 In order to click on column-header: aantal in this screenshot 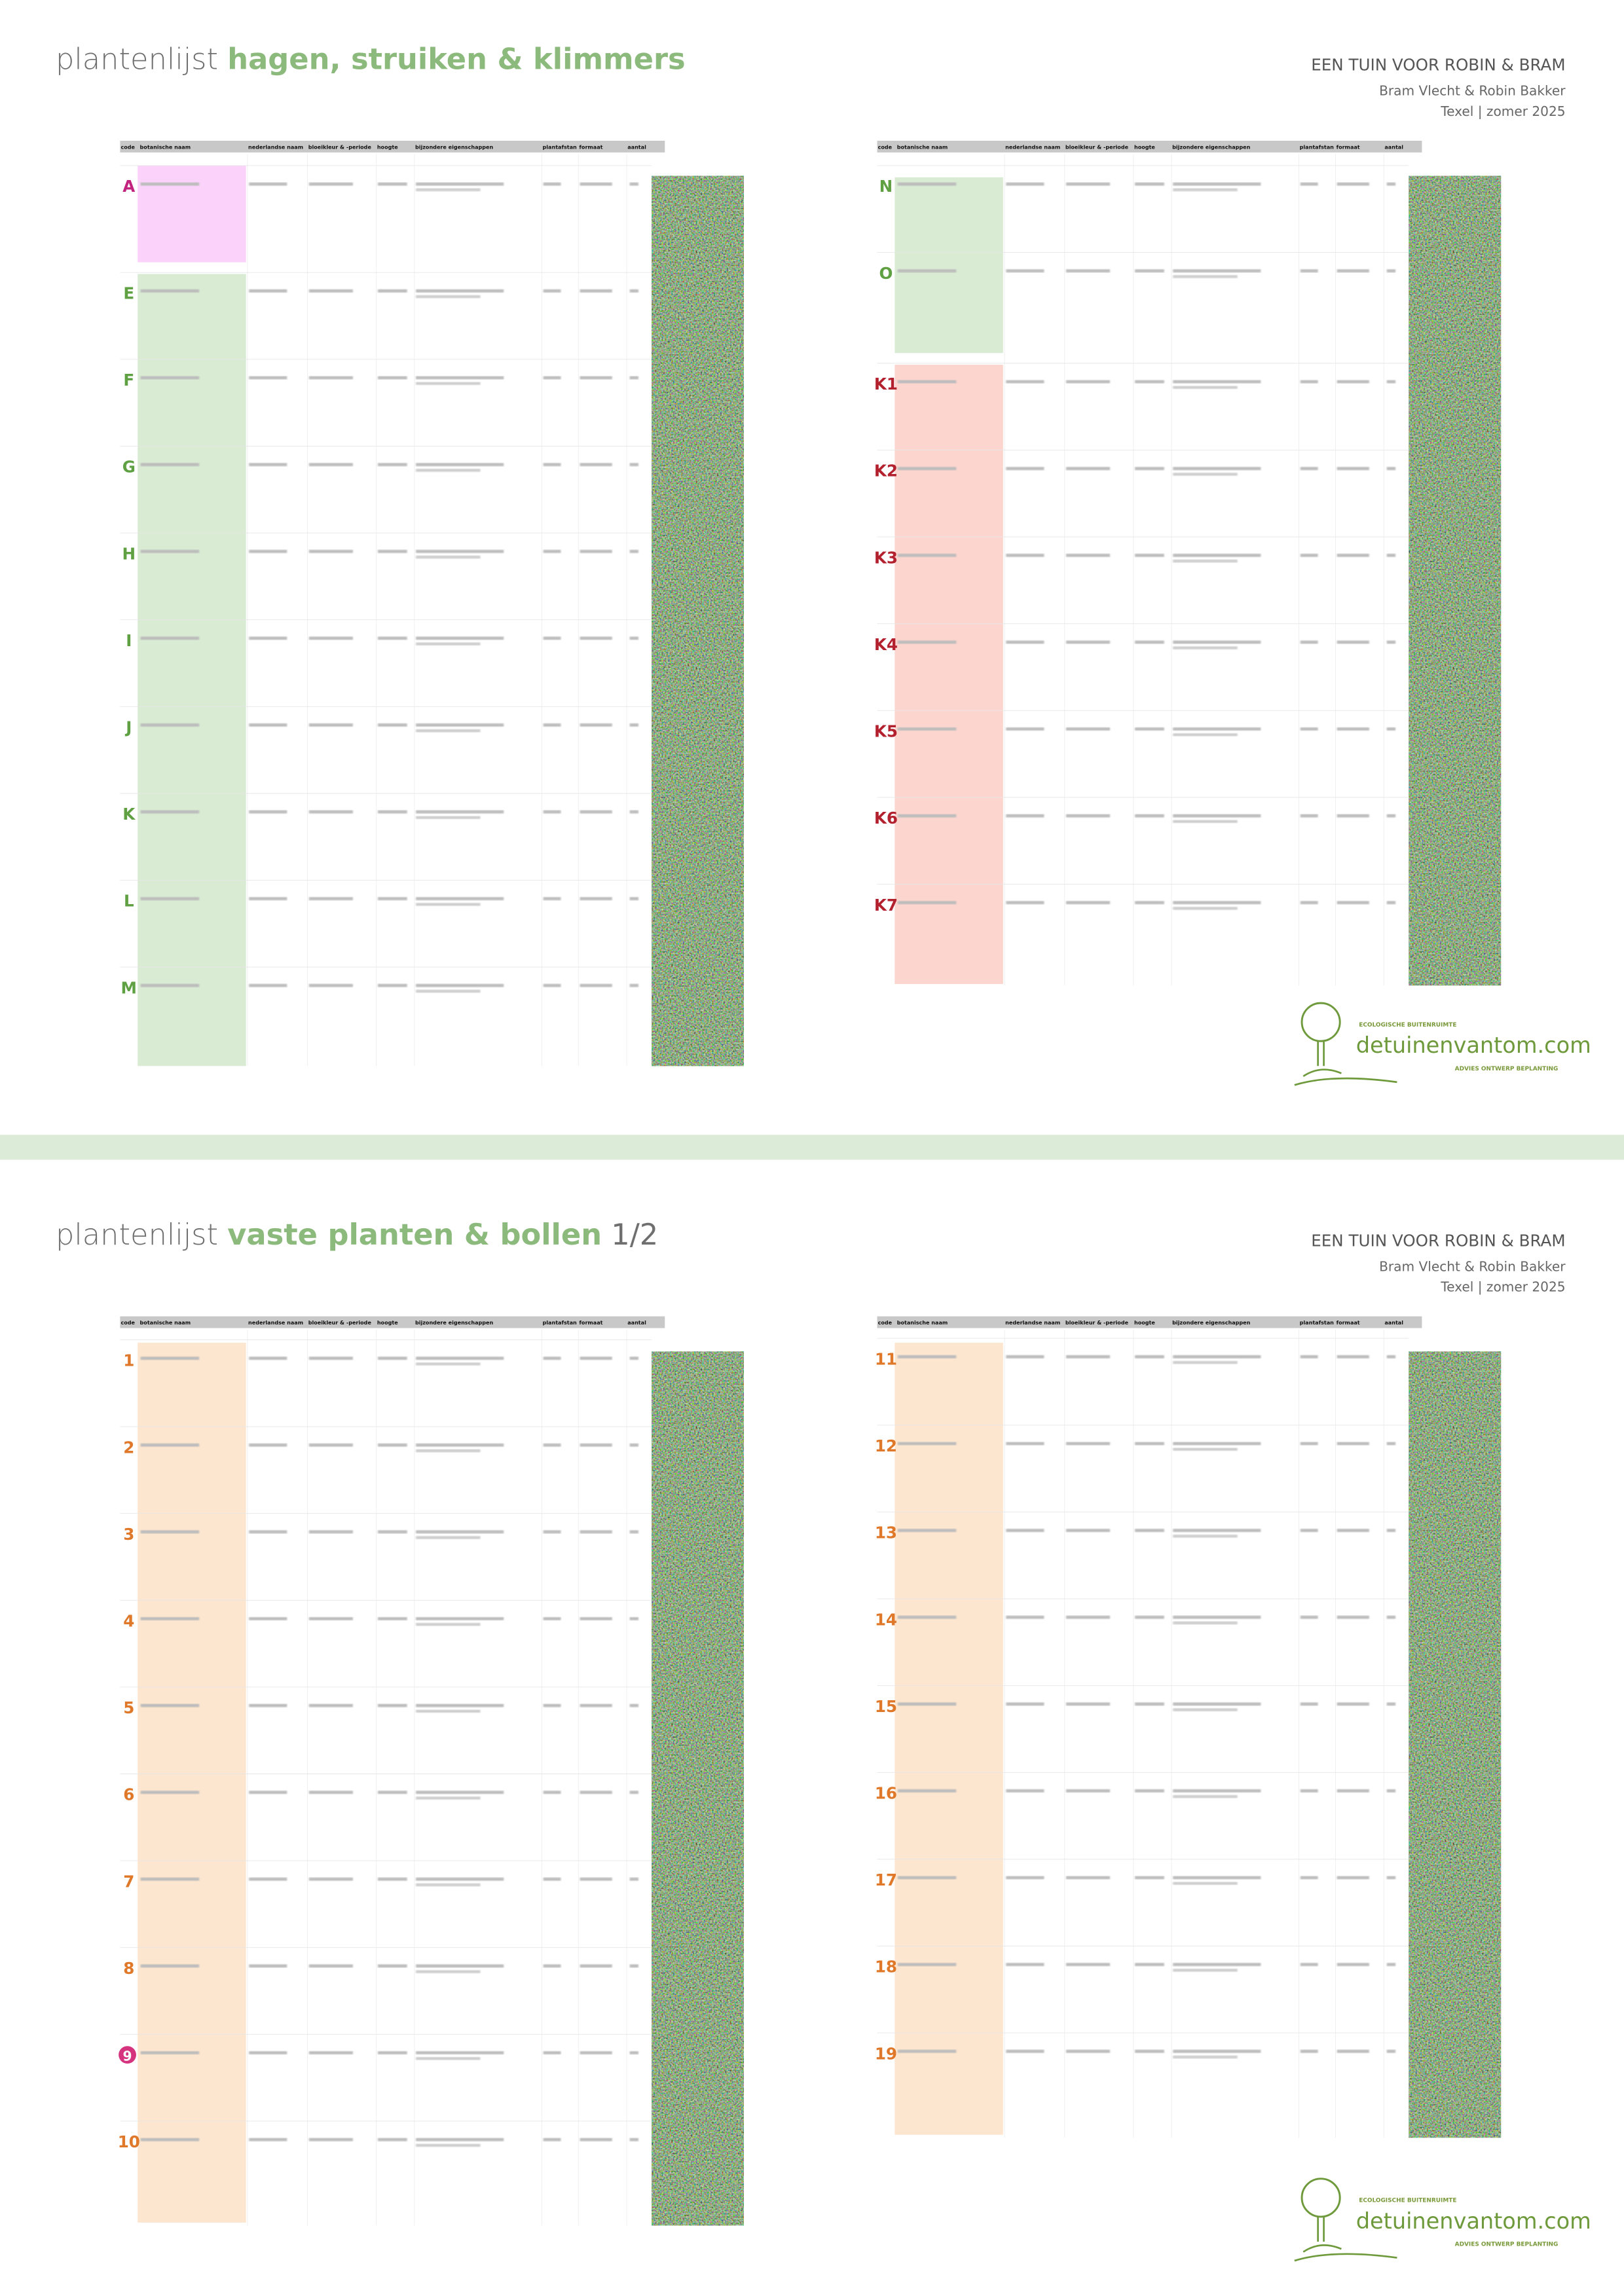, I will do `click(1393, 1323)`.